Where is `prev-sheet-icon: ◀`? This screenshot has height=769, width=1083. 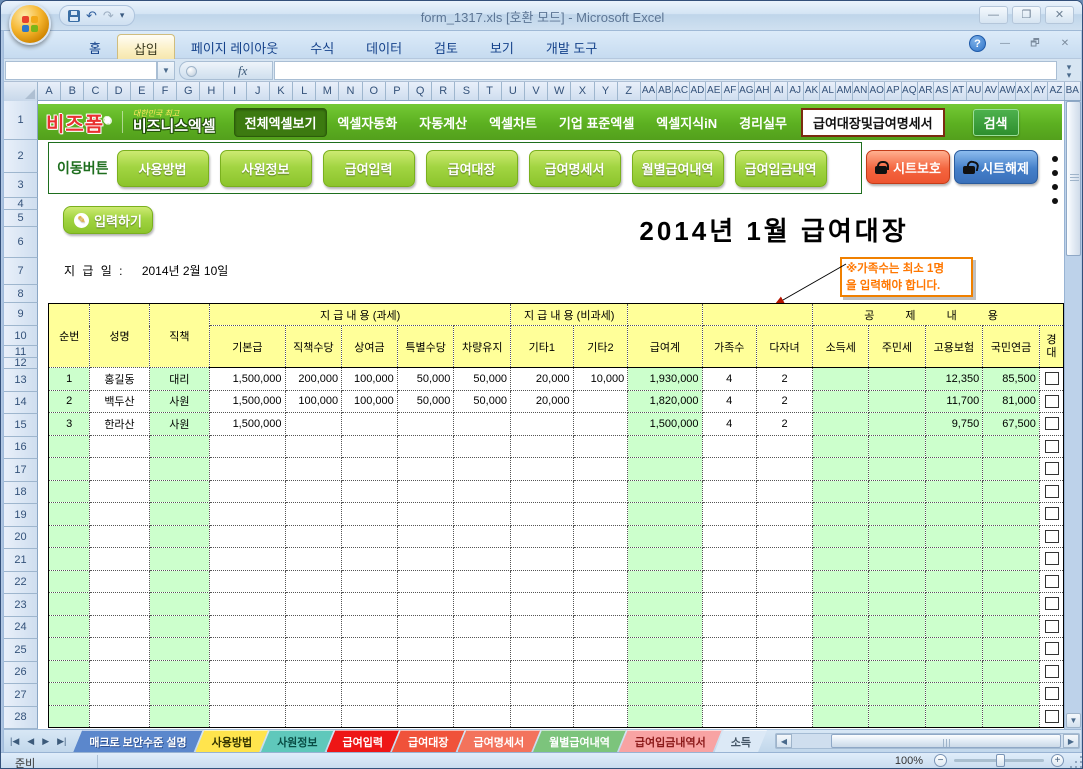
prev-sheet-icon: ◀ is located at coordinates (31, 740).